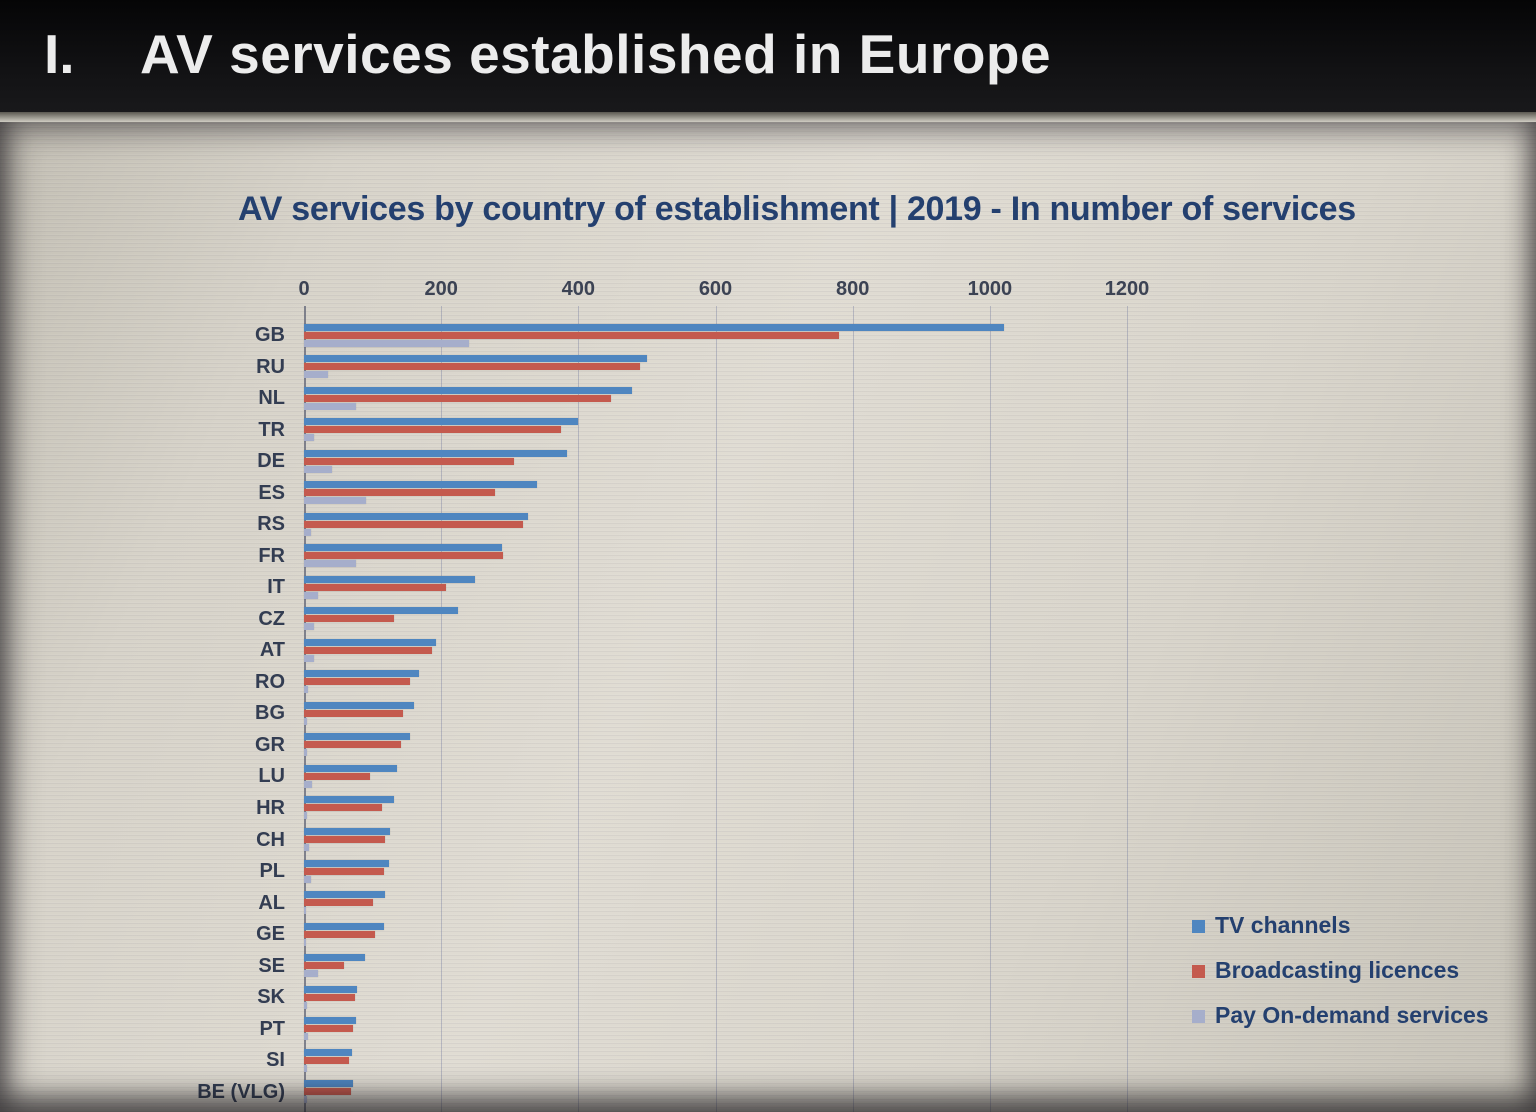  Describe the element at coordinates (59, 54) in the screenshot. I see `section-numeral: I.` at that location.